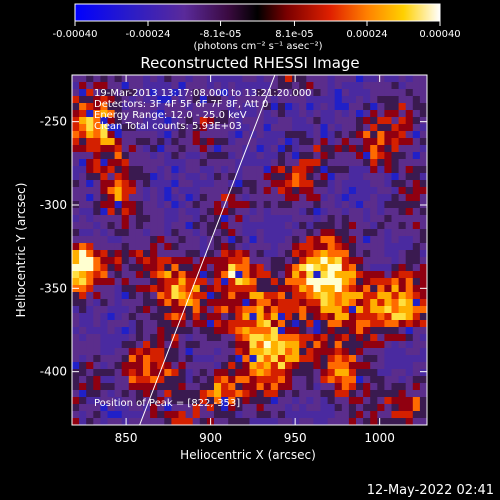 This screenshot has height=500, width=500. I want to click on colorbar-tick-label: 0.00024, so click(366, 34).